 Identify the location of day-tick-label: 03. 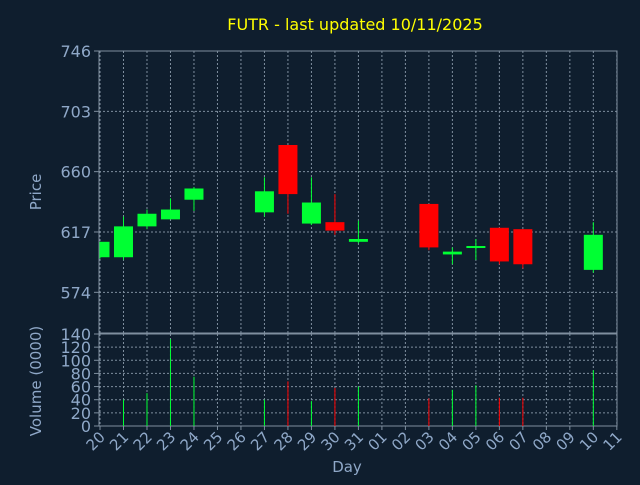
(424, 441).